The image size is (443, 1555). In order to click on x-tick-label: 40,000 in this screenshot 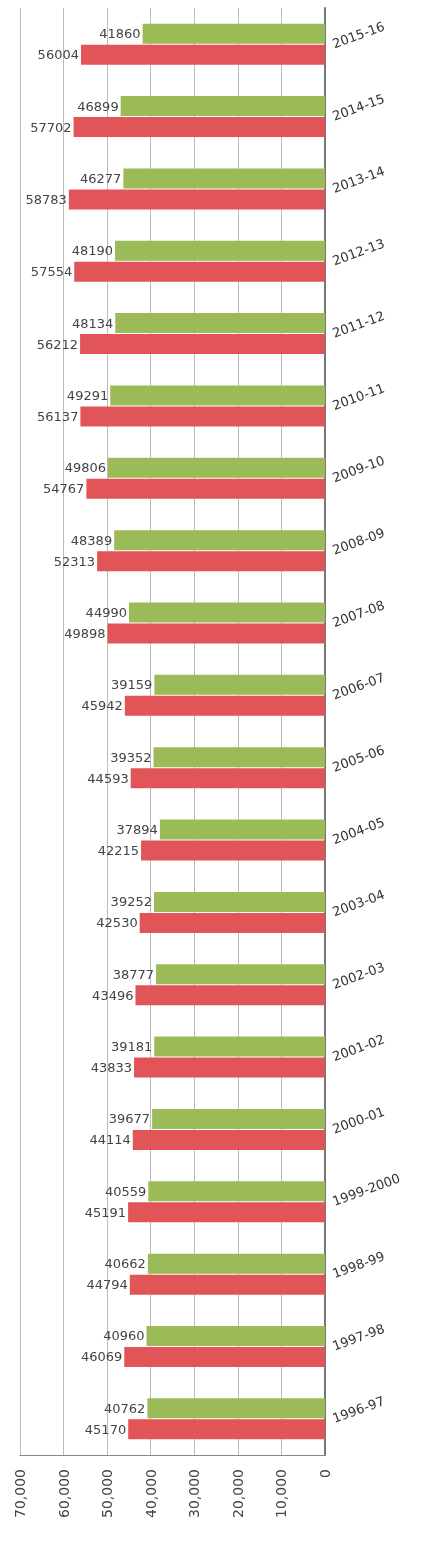, I will do `click(150, 1493)`.